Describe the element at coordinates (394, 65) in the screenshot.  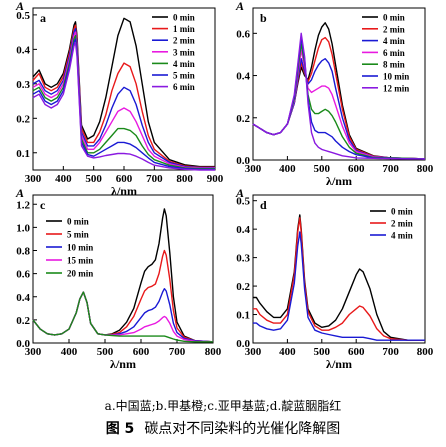
I see `legend-label: 8 min` at that location.